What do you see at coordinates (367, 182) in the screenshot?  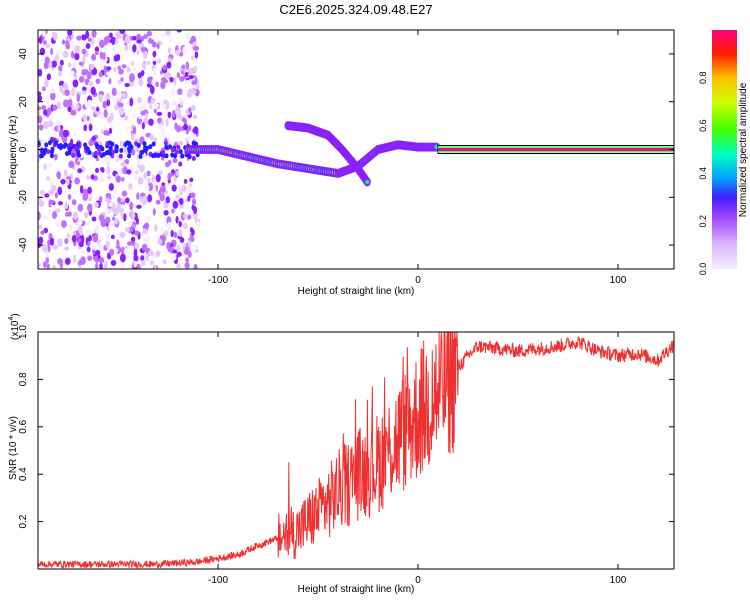 I see `upper-branch-core` at bounding box center [367, 182].